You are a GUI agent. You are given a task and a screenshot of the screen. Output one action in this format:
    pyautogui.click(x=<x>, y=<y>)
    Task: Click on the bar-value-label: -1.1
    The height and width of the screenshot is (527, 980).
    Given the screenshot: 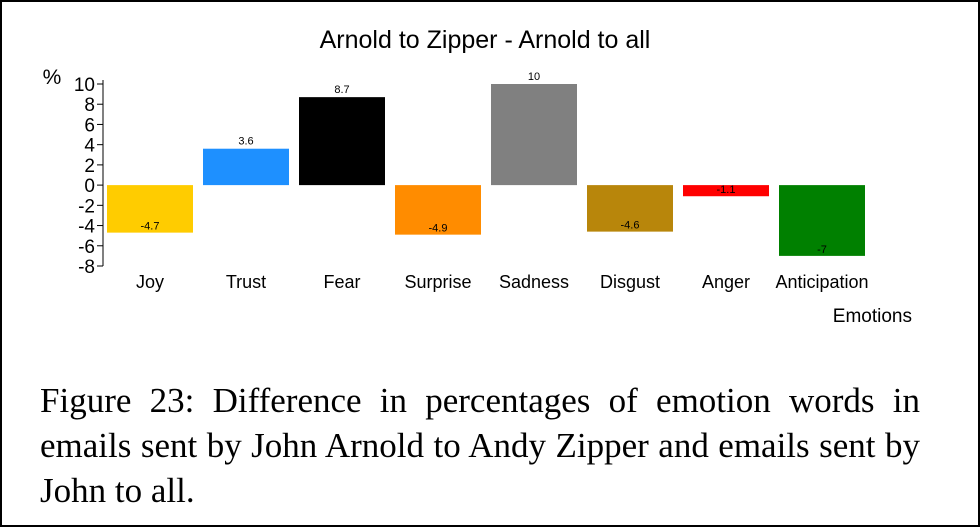 What is the action you would take?
    pyautogui.click(x=726, y=190)
    